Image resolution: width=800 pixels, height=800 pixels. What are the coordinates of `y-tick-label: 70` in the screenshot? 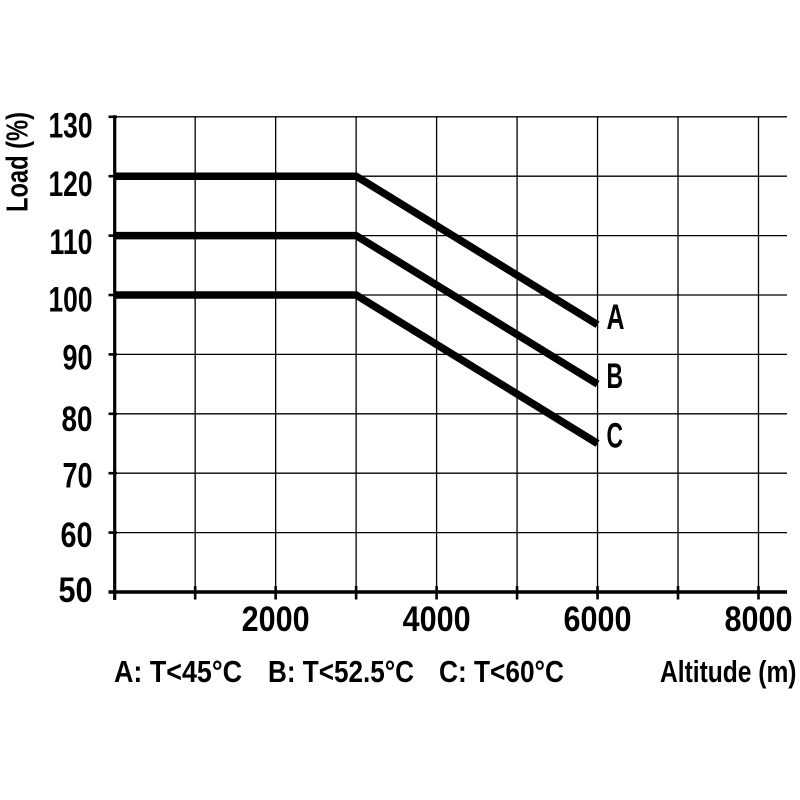 It's located at (78, 475).